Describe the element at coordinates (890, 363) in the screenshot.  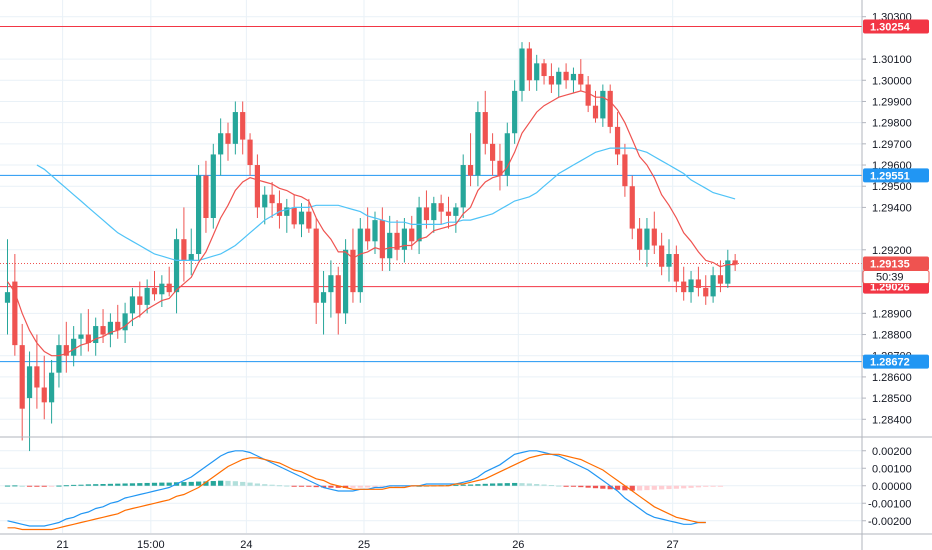
I see `level-price-tag-label: 1.28672` at that location.